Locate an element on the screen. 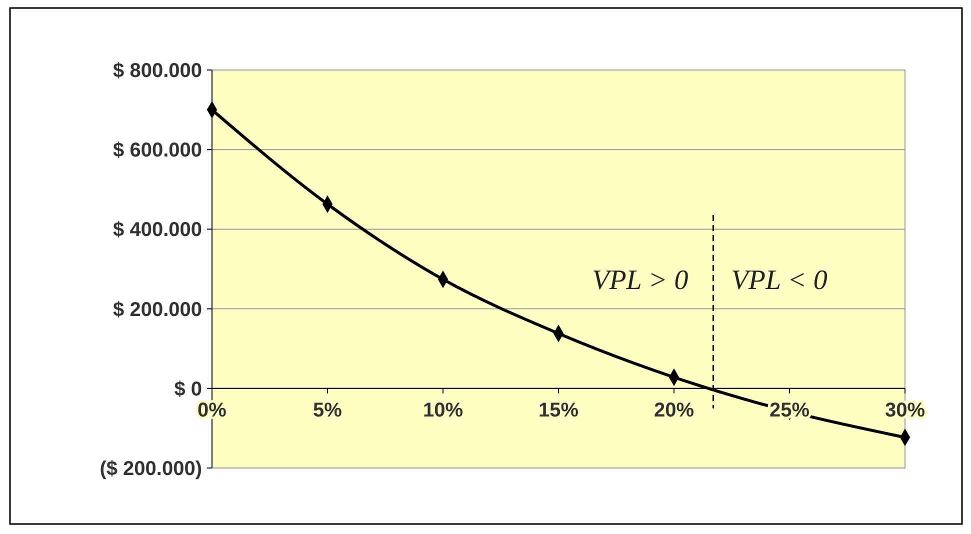  y-tick-label: $ 800.000 is located at coordinates (157, 71).